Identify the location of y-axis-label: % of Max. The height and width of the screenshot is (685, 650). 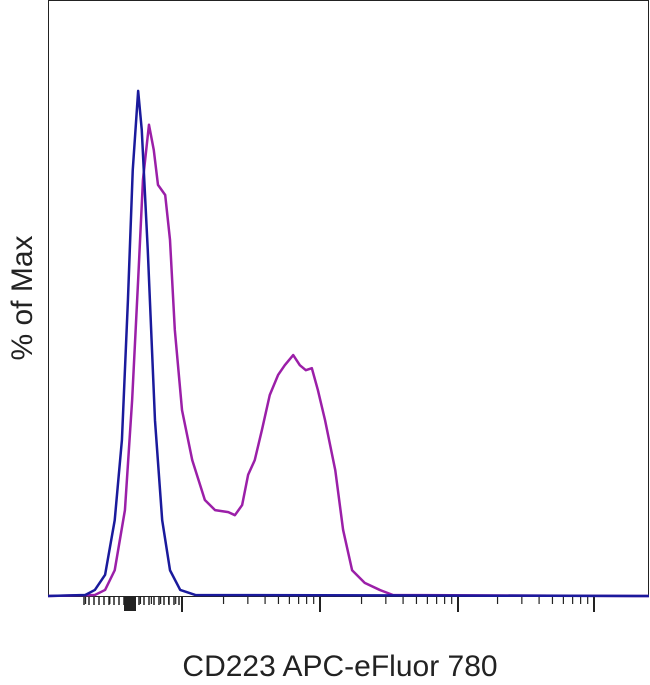
(22, 297).